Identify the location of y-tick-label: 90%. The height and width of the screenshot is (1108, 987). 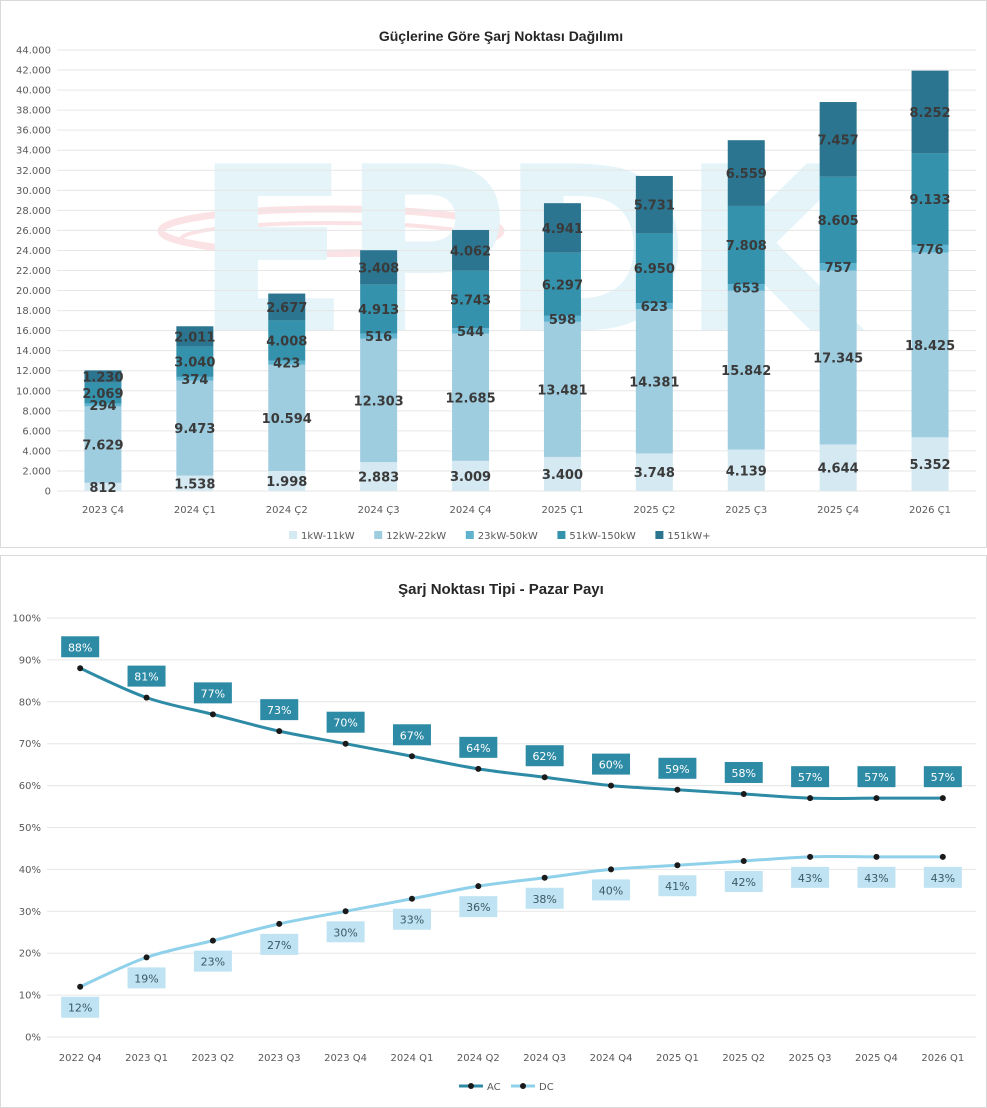
(30, 660).